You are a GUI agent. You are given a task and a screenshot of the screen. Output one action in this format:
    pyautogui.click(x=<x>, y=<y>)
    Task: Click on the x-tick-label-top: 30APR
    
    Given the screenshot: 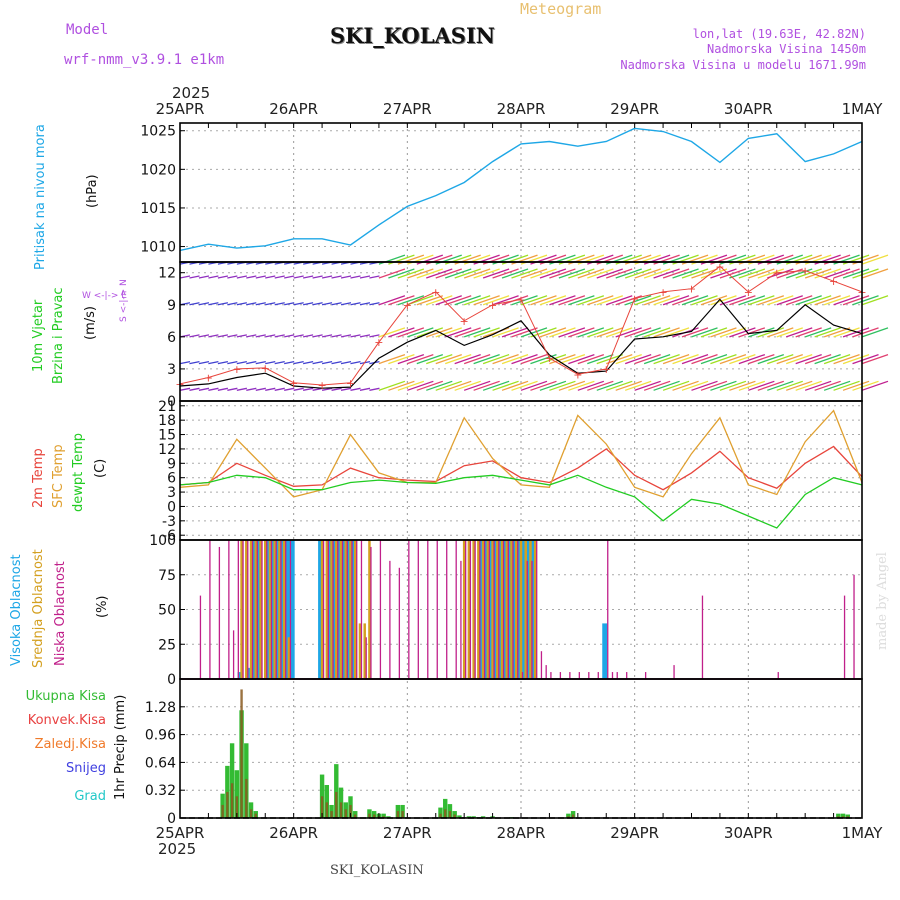 What is the action you would take?
    pyautogui.click(x=748, y=109)
    